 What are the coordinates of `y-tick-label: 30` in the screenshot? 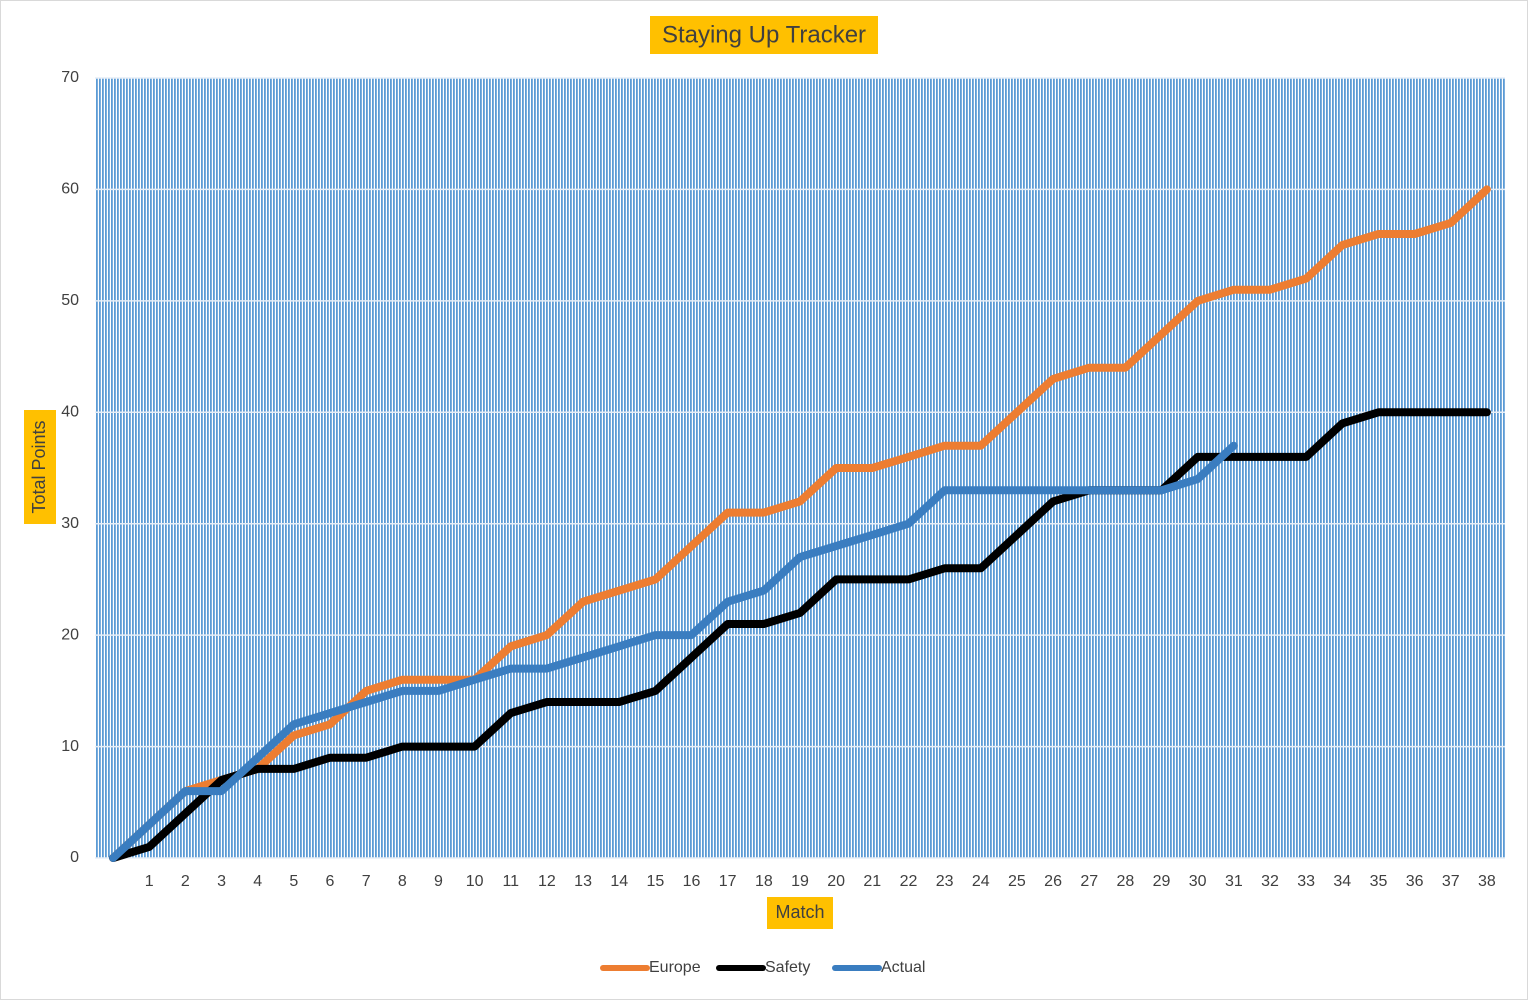 It's located at (70, 523).